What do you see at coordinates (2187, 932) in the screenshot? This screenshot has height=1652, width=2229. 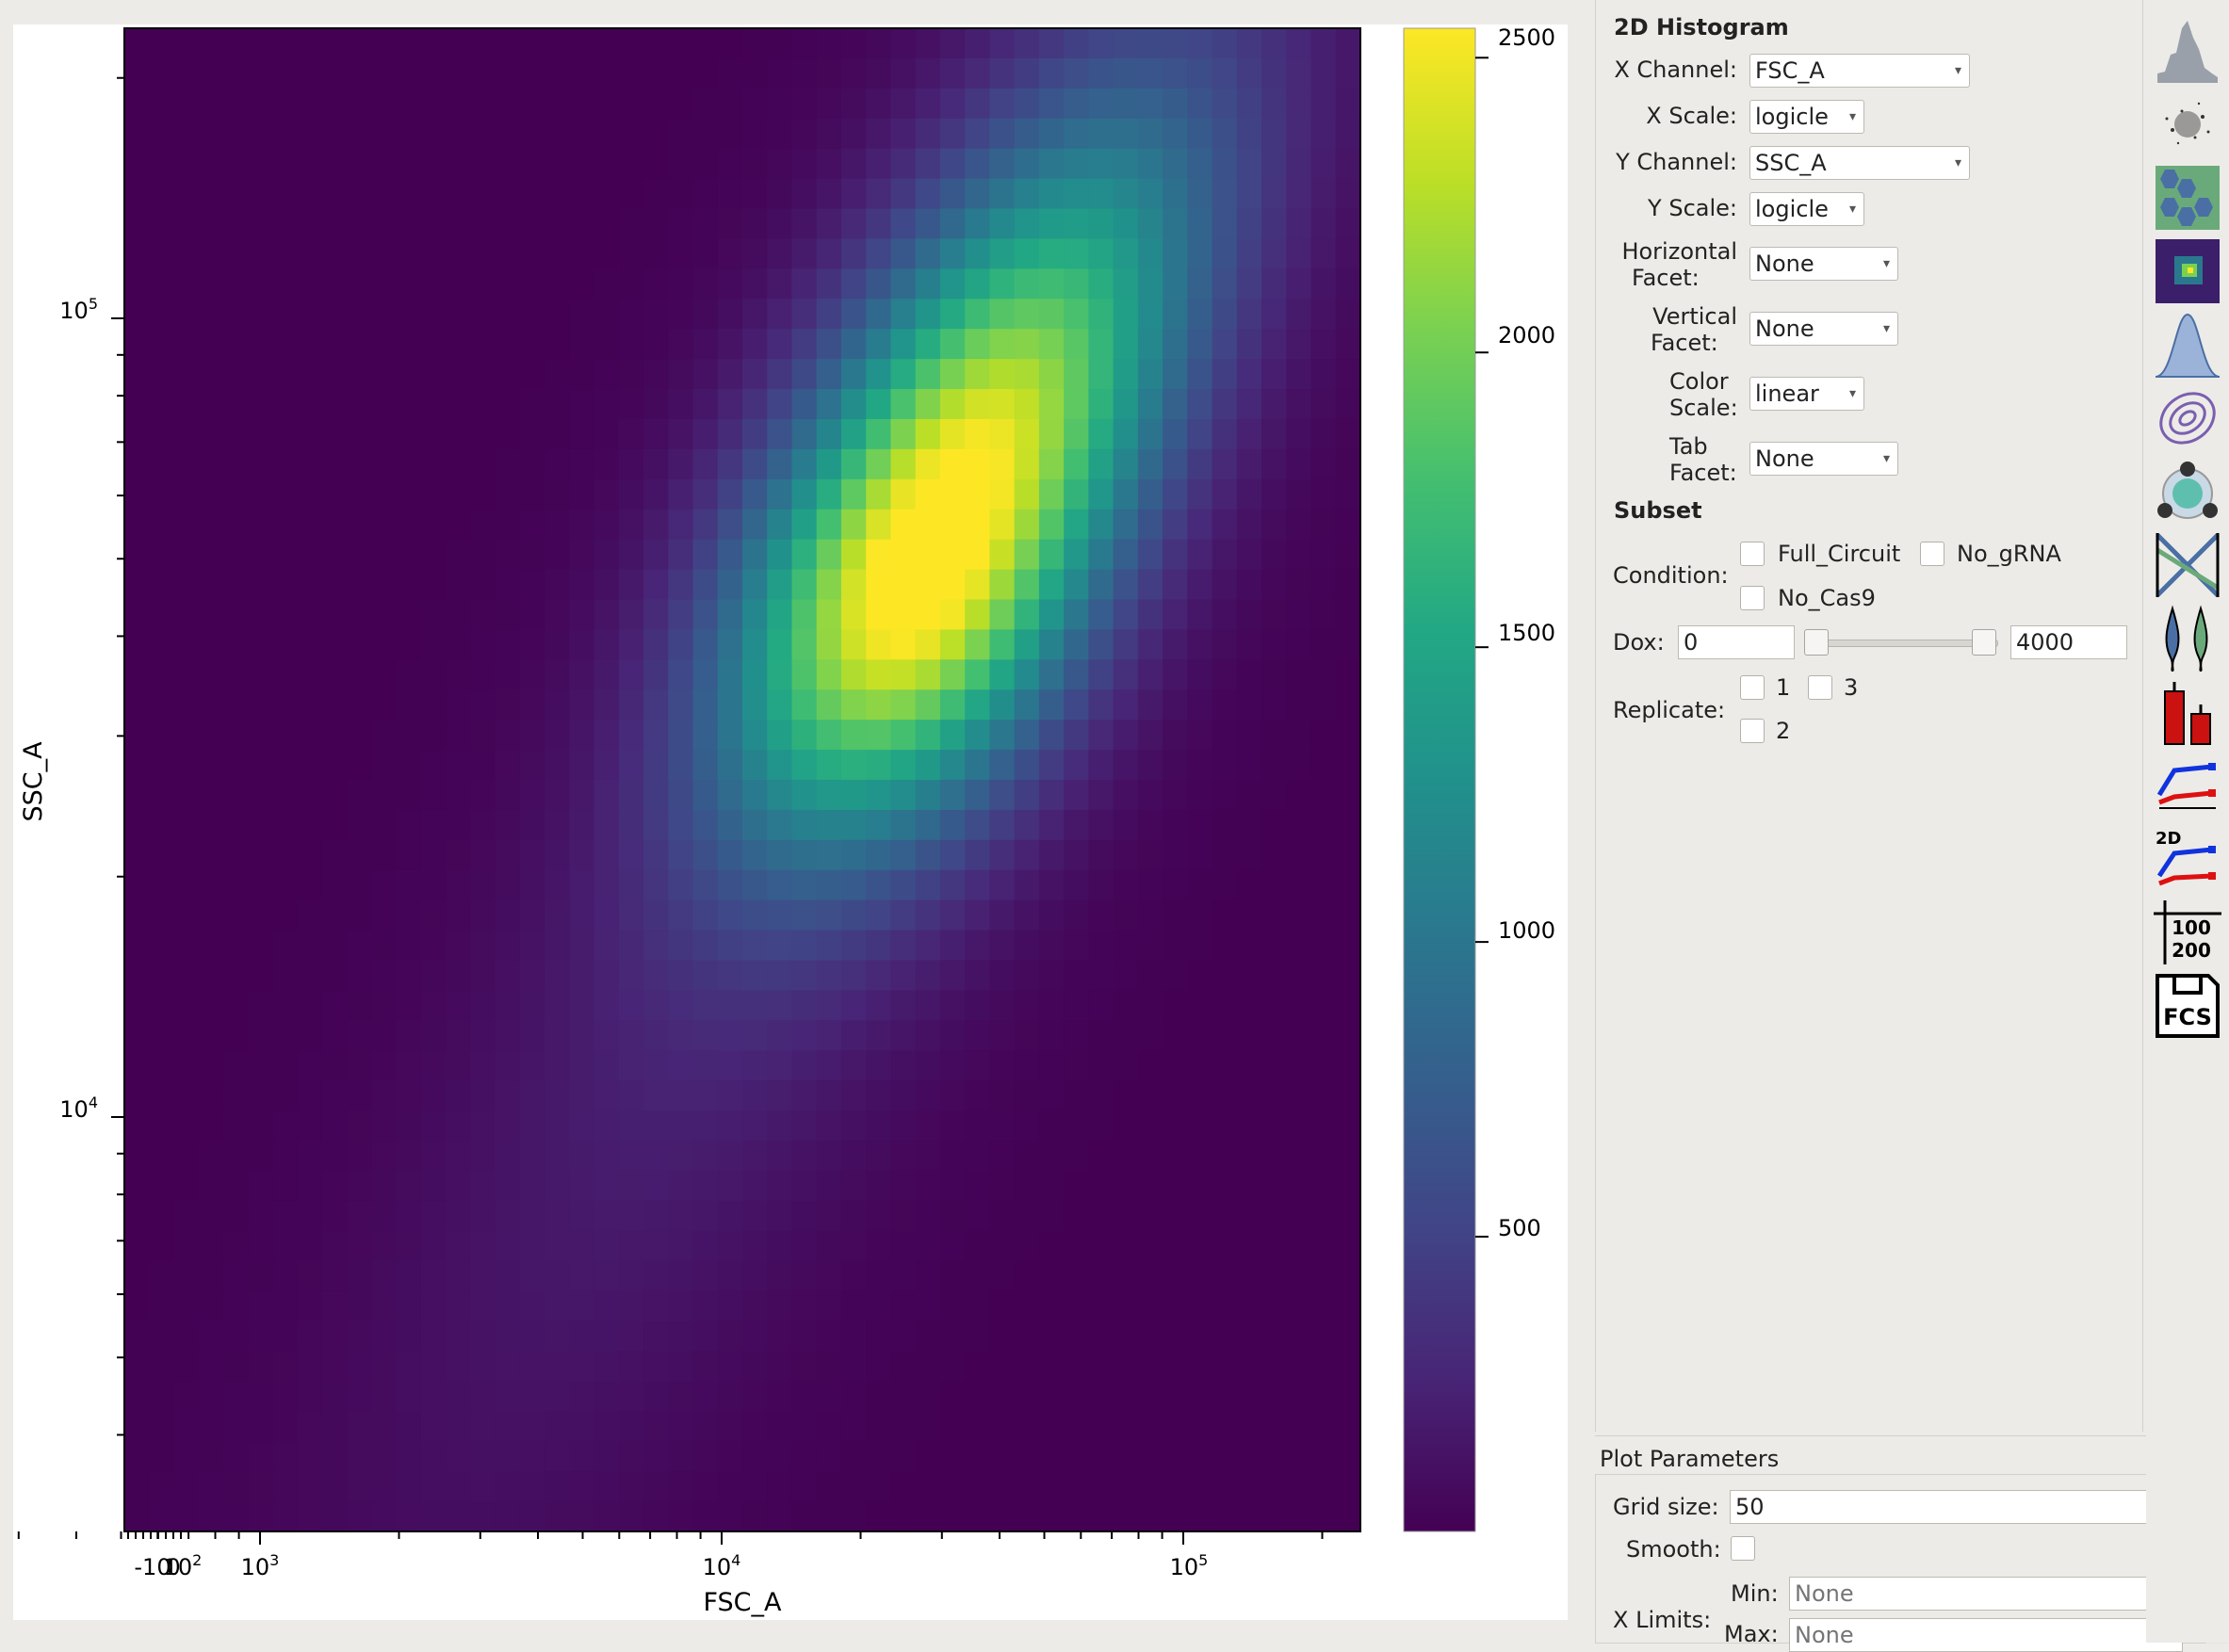 I see `table-icon: 100 200` at bounding box center [2187, 932].